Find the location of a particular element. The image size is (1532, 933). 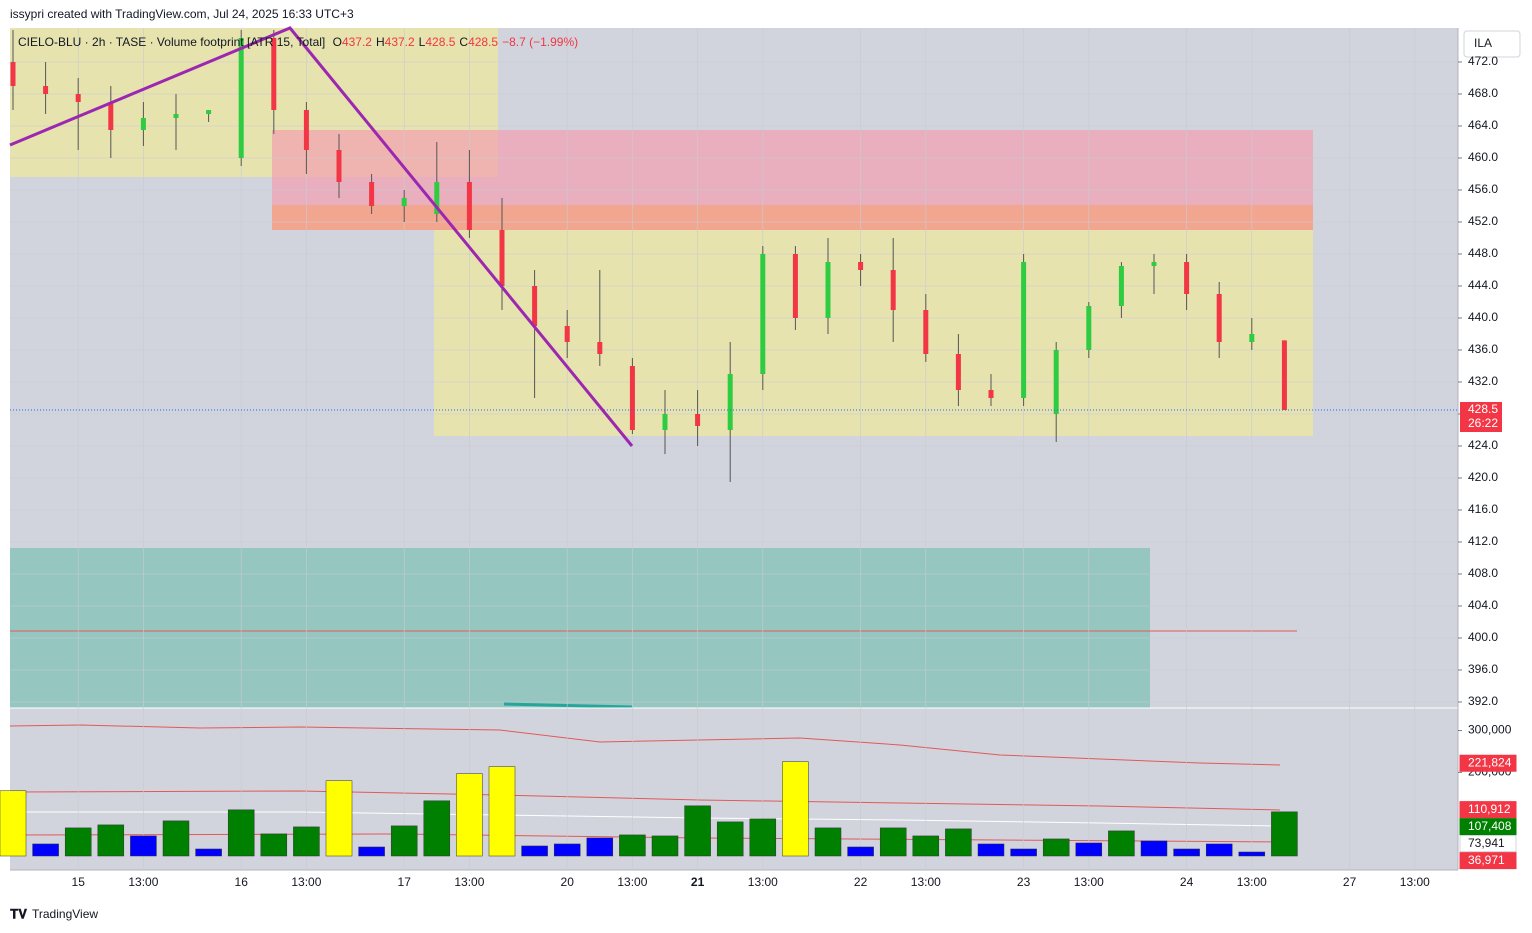

brand-logo: 𝐓𝐕 is located at coordinates (18, 913).